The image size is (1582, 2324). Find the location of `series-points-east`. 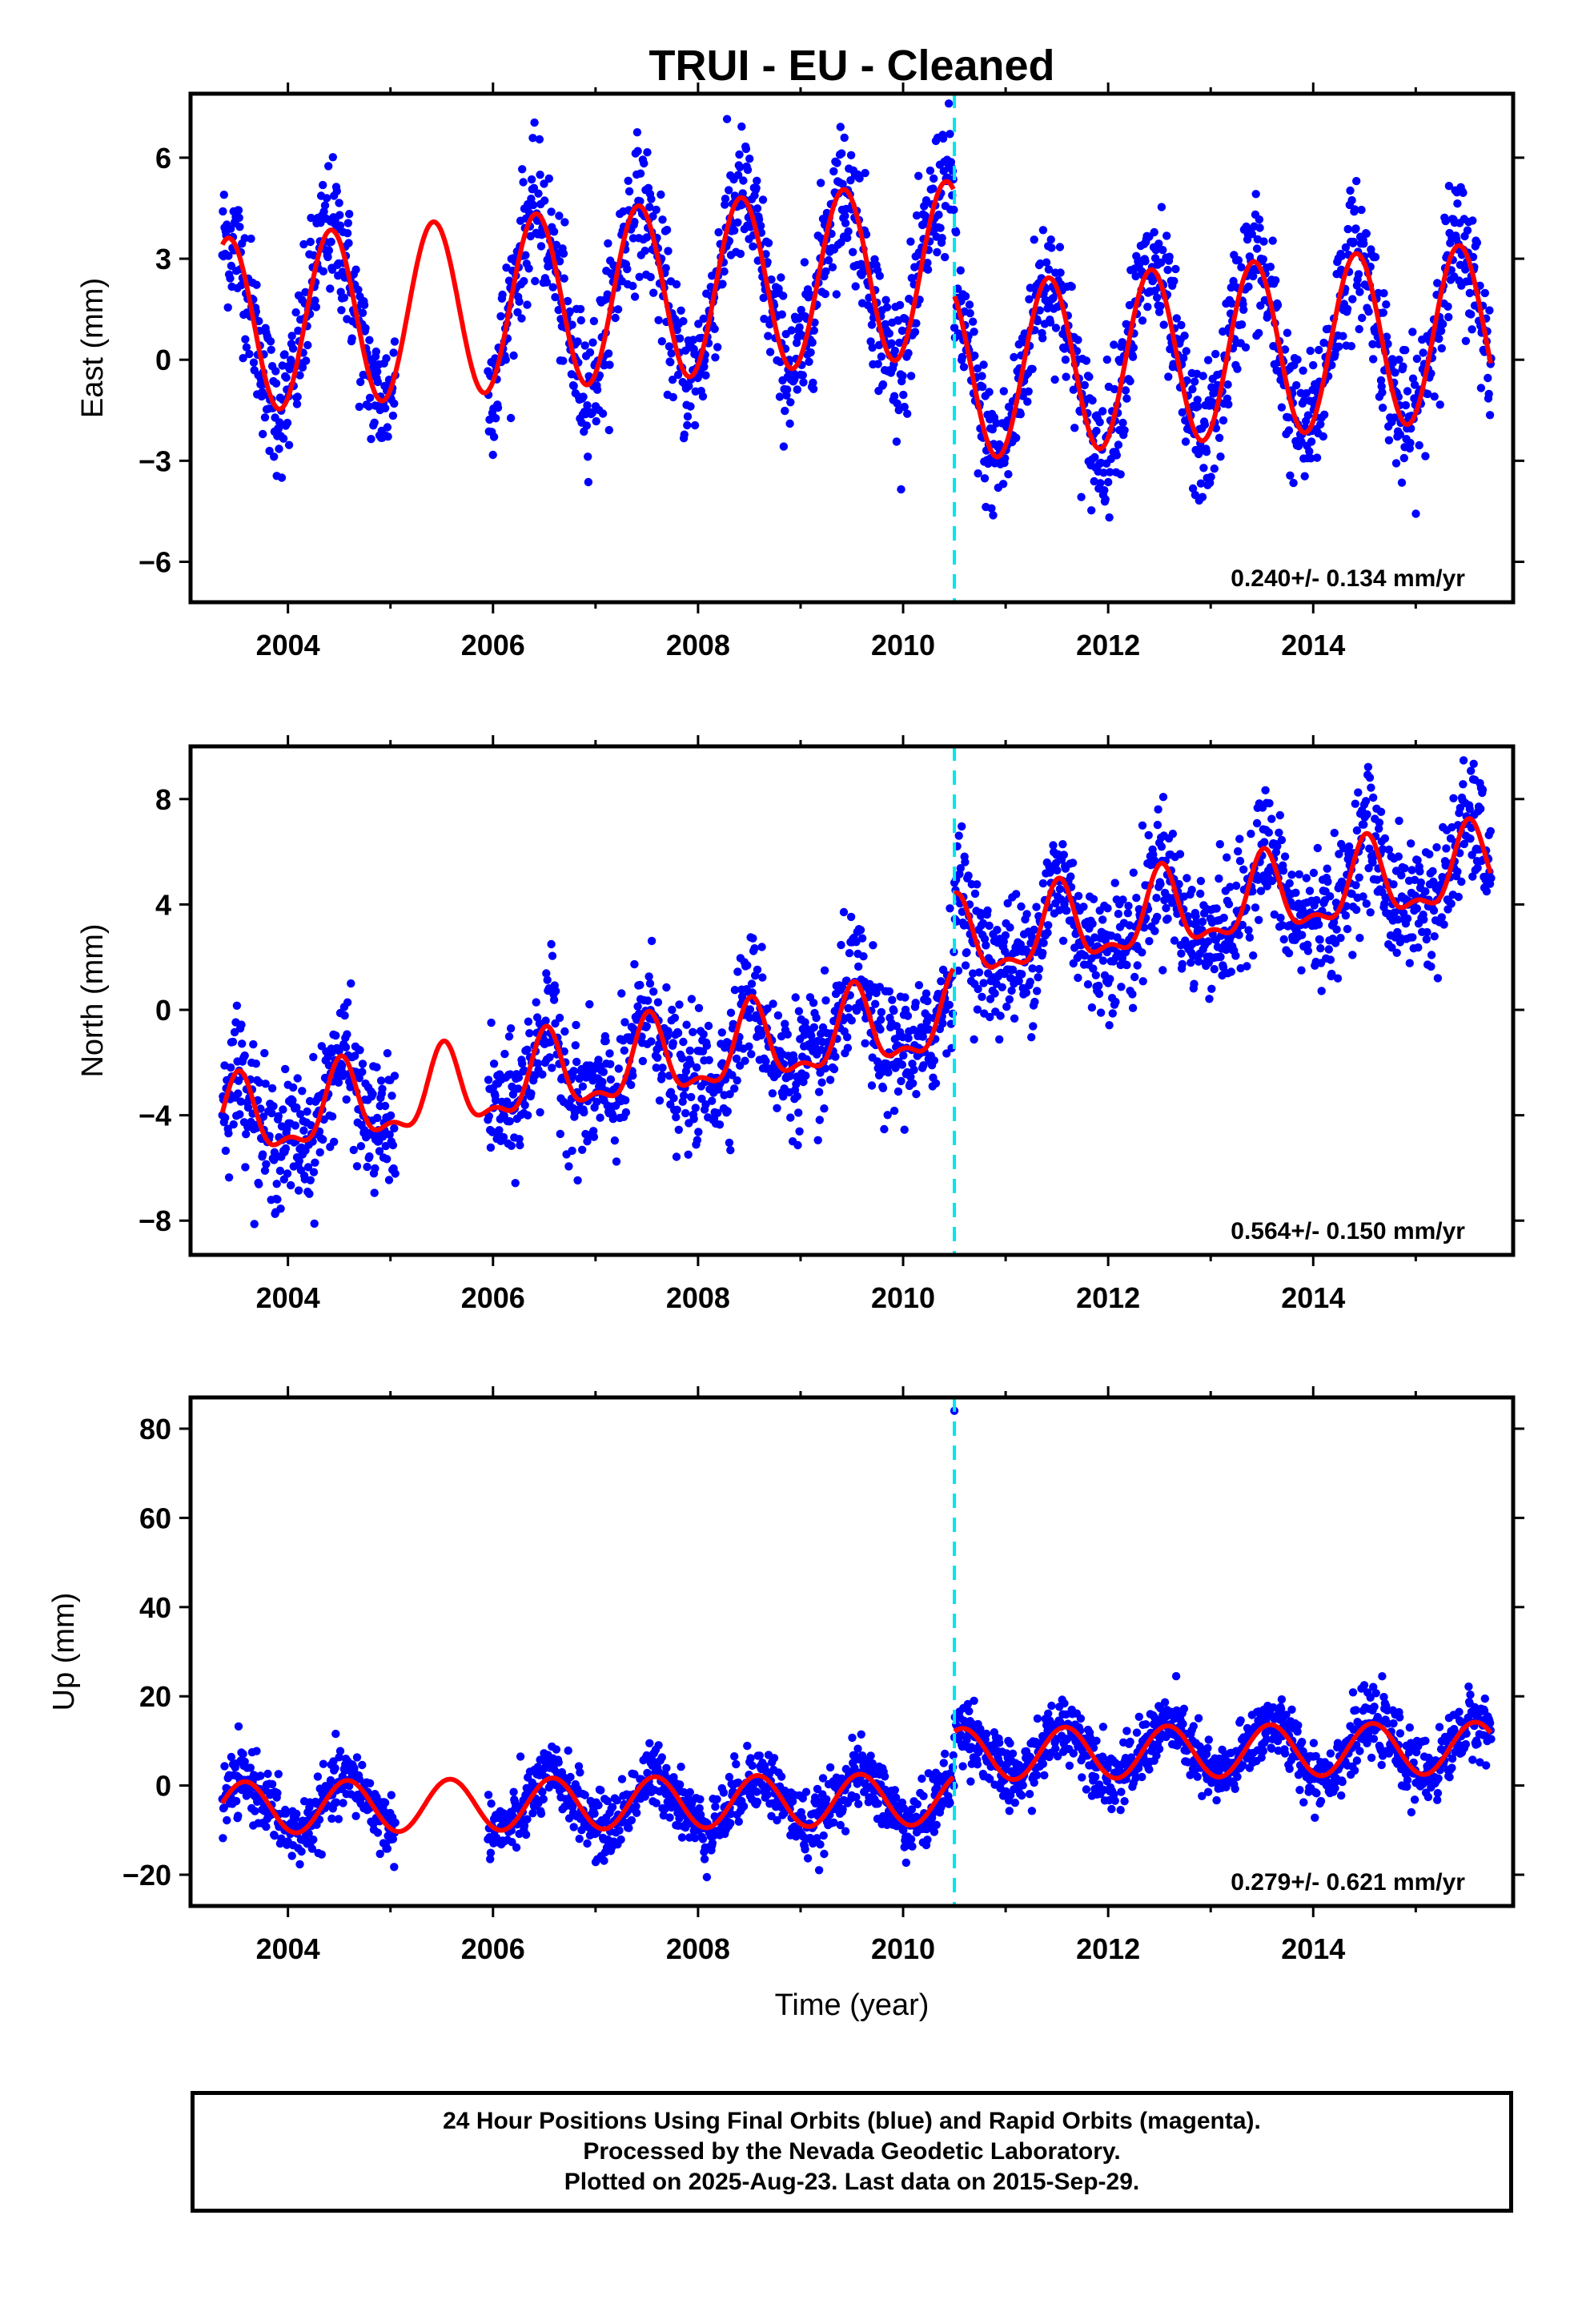

series-points-east is located at coordinates (857, 310).